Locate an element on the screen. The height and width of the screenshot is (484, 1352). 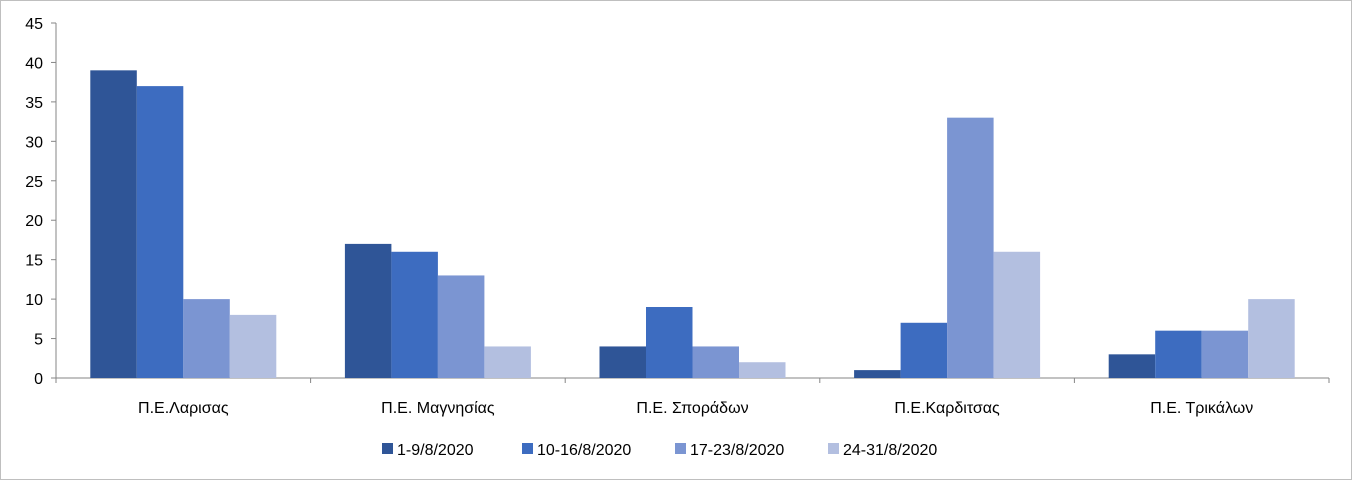
legend-item: 1-9/8/2020 is located at coordinates (428, 450).